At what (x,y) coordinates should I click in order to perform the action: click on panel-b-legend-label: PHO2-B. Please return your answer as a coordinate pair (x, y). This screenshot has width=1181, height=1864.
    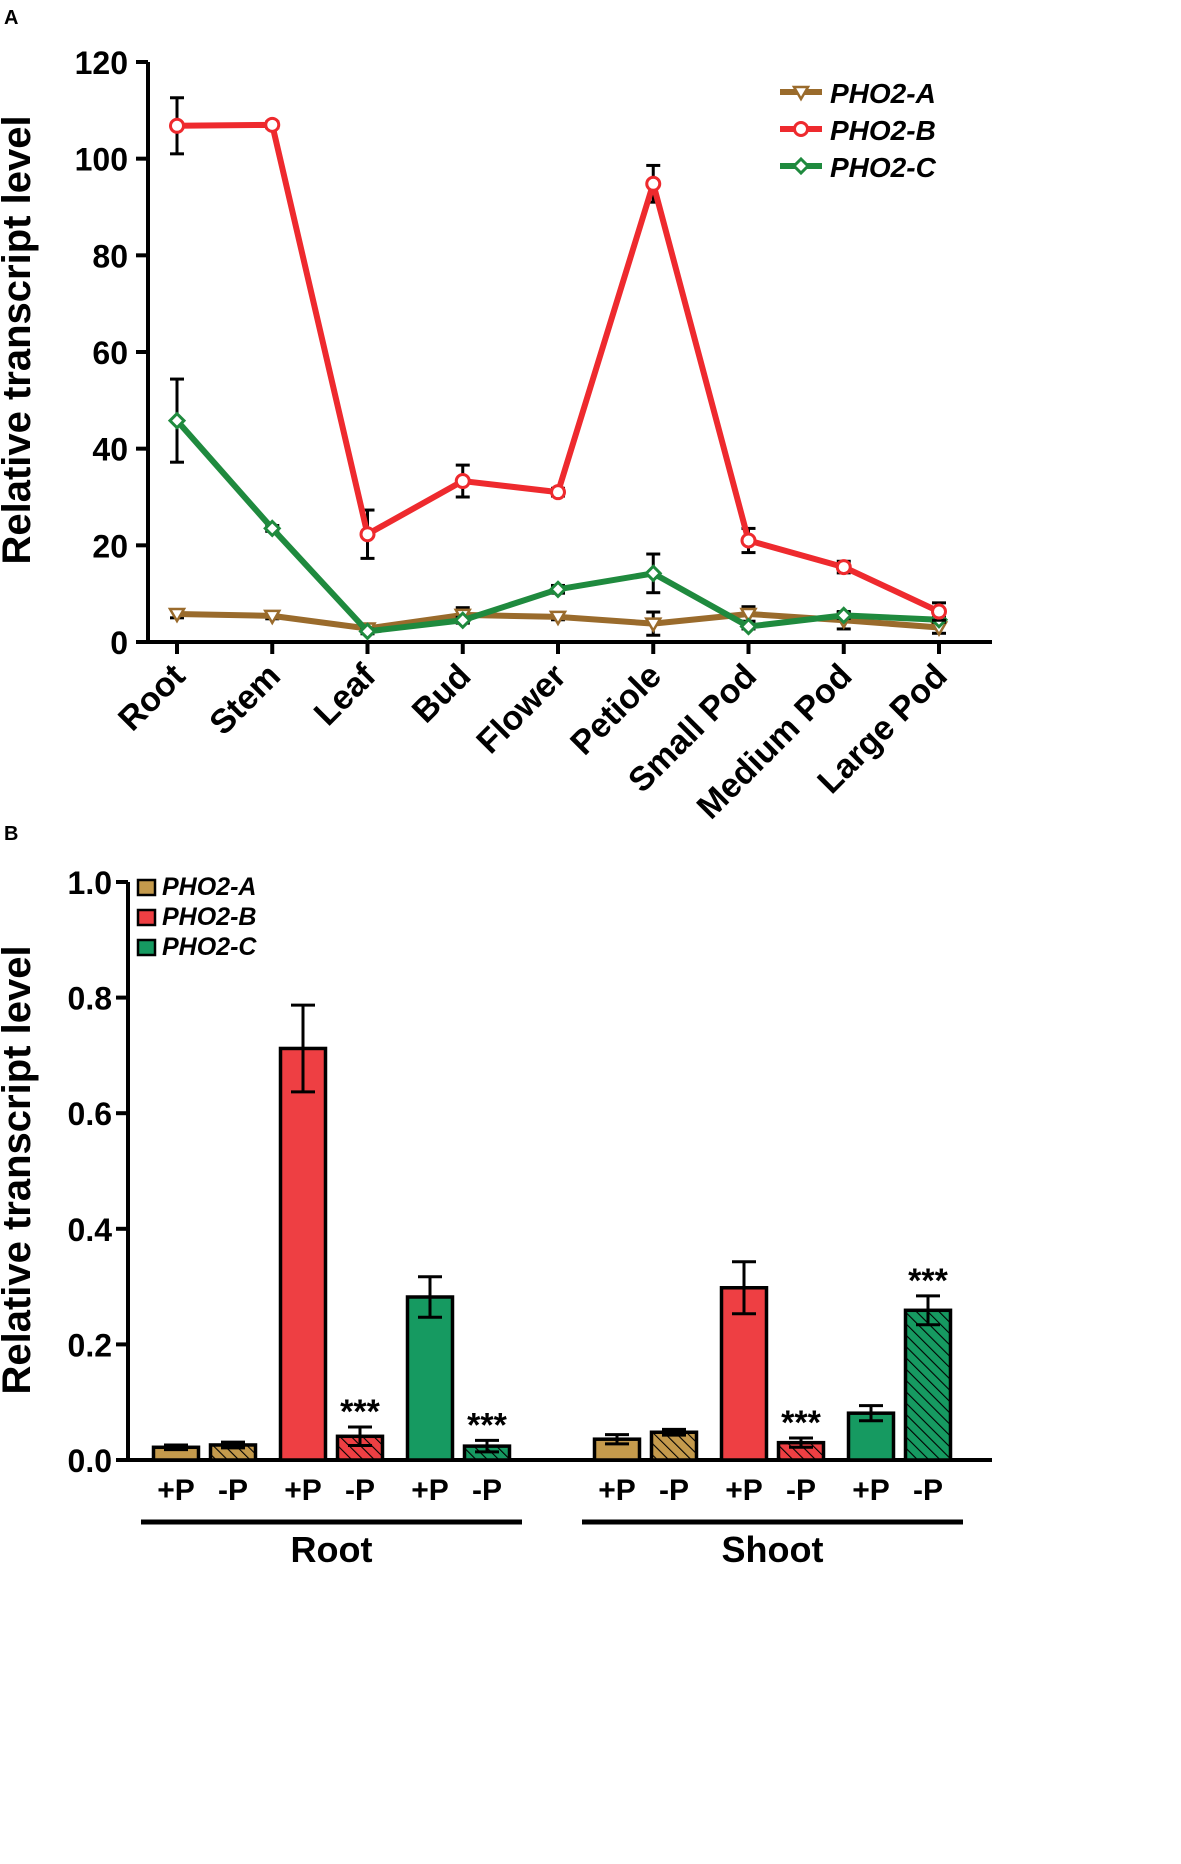
    Looking at the image, I should click on (209, 917).